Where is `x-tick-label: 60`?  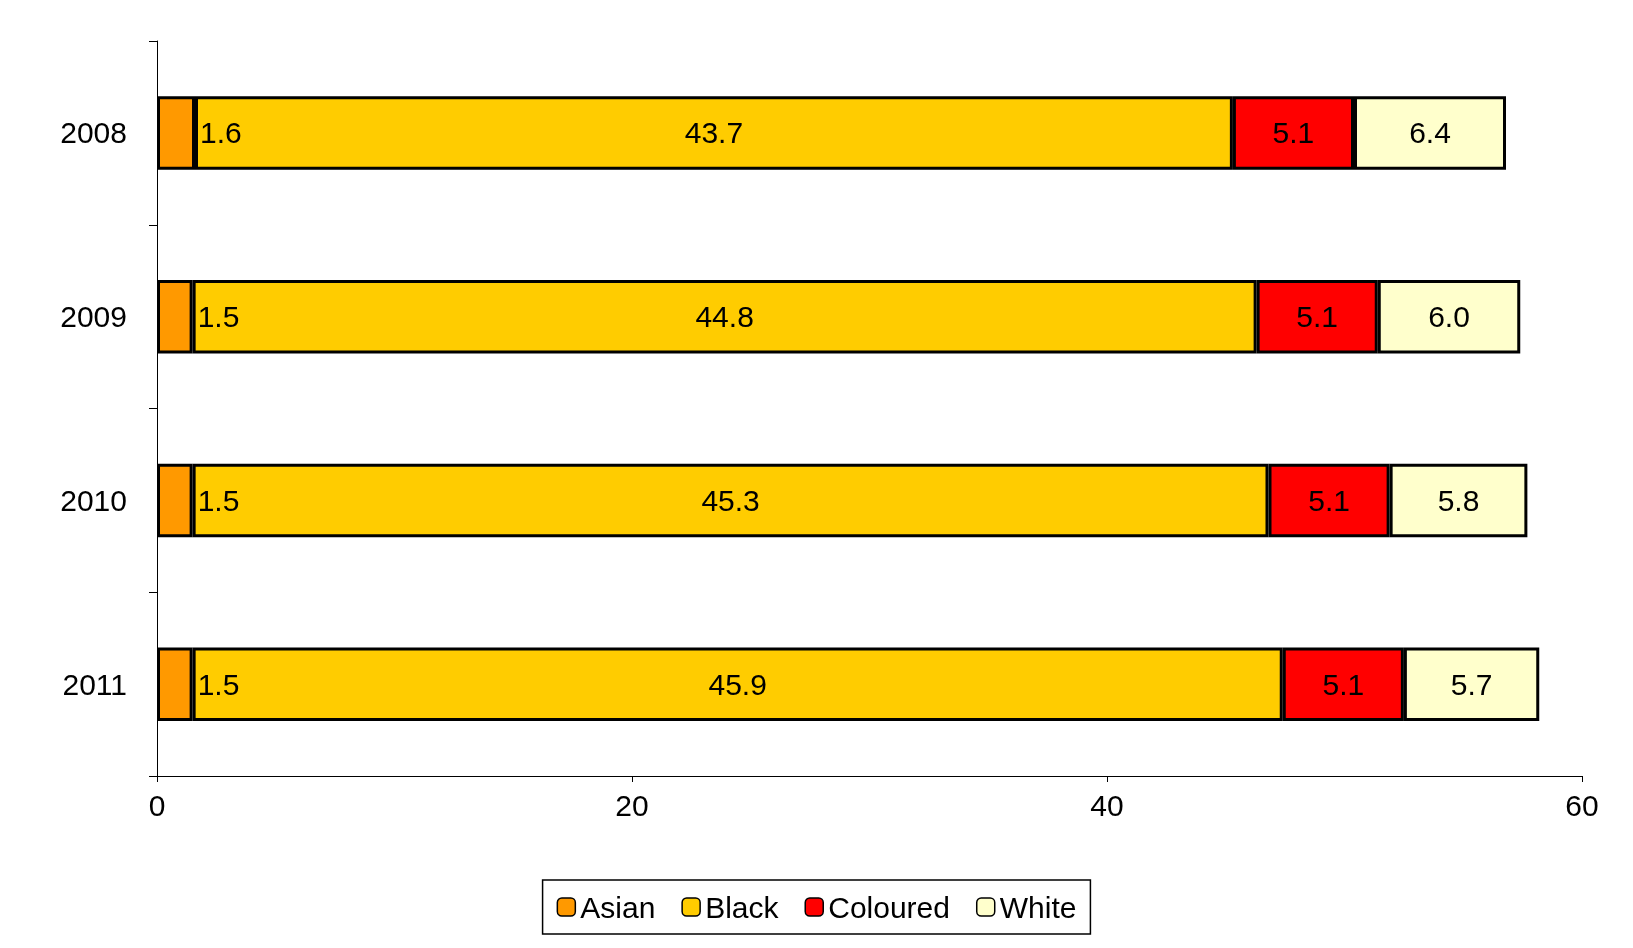 x-tick-label: 60 is located at coordinates (1582, 805).